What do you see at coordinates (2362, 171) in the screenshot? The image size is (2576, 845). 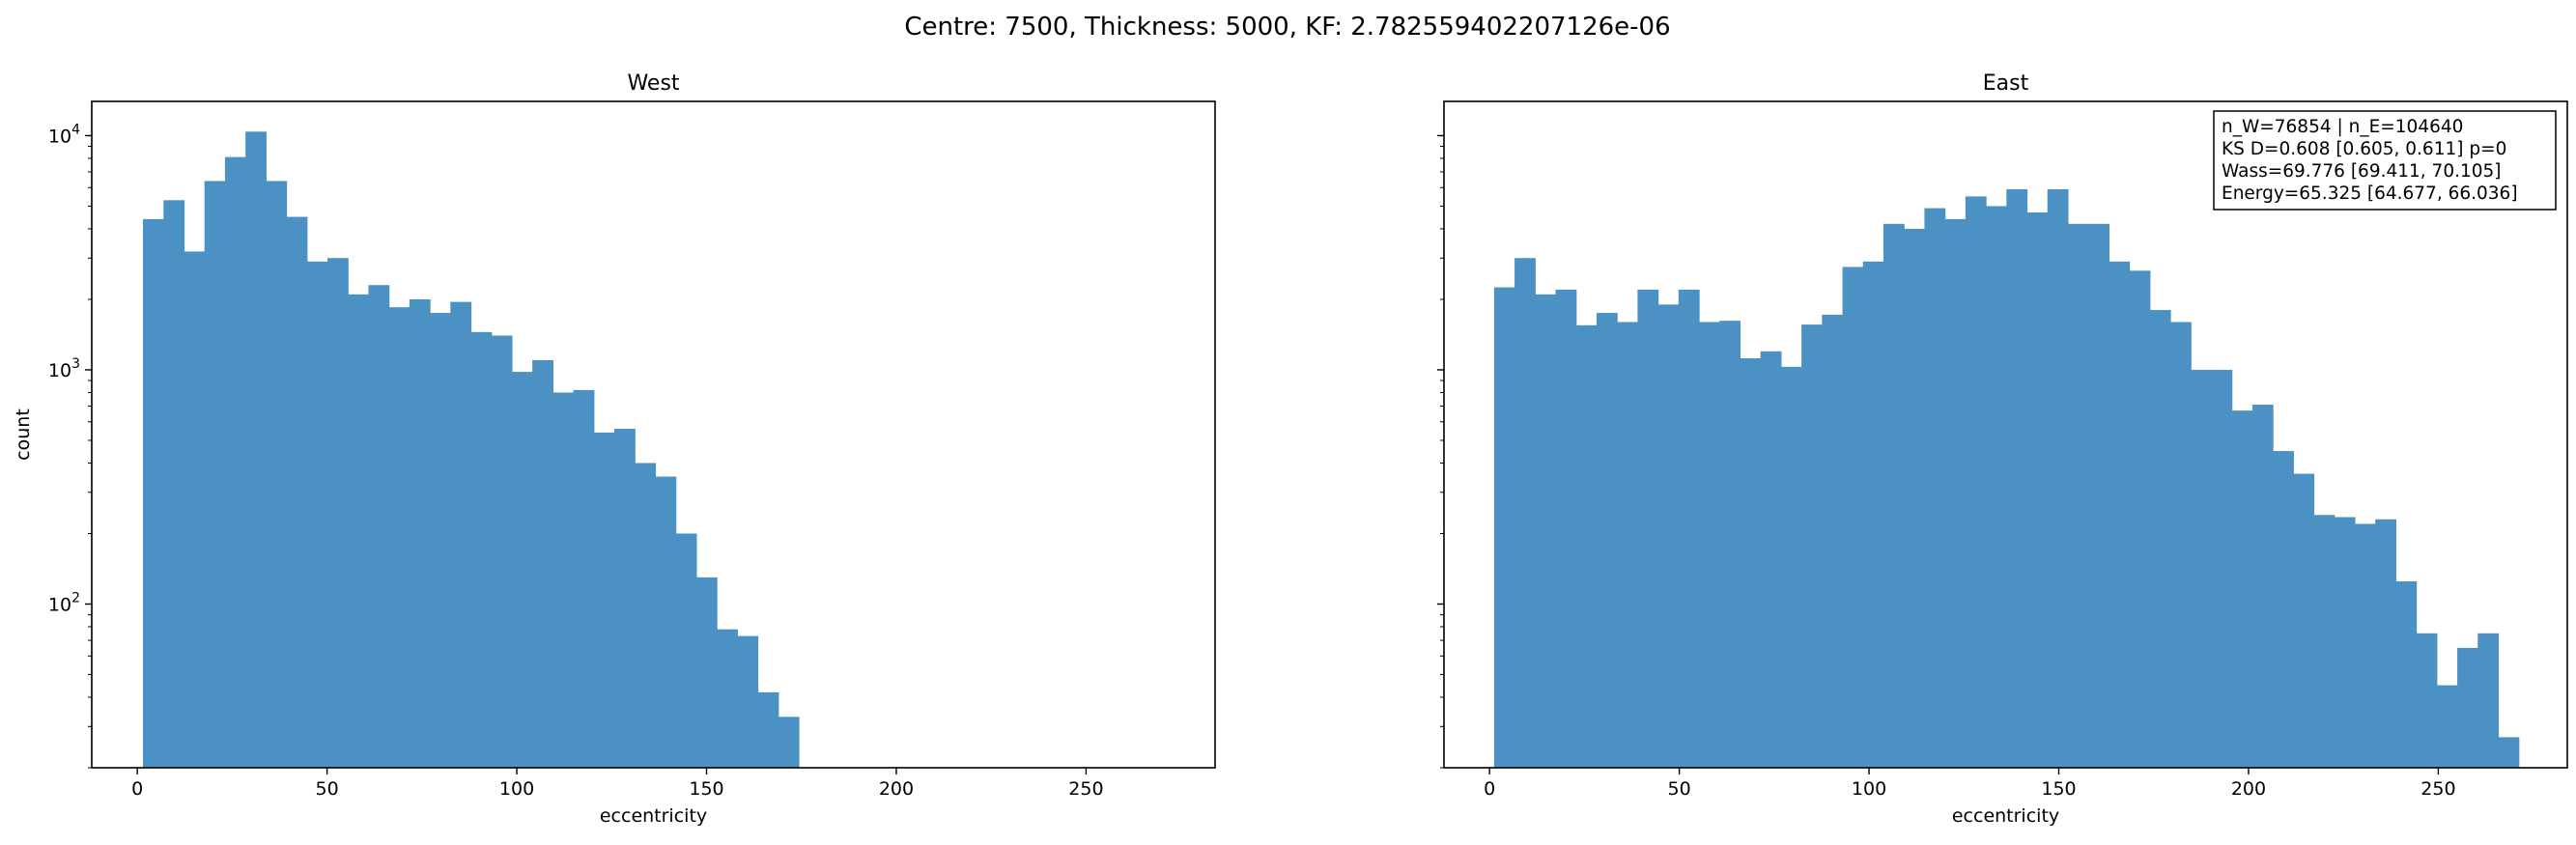 I see `annotation-line: Wass=69.776 [69.411, 70.105]` at bounding box center [2362, 171].